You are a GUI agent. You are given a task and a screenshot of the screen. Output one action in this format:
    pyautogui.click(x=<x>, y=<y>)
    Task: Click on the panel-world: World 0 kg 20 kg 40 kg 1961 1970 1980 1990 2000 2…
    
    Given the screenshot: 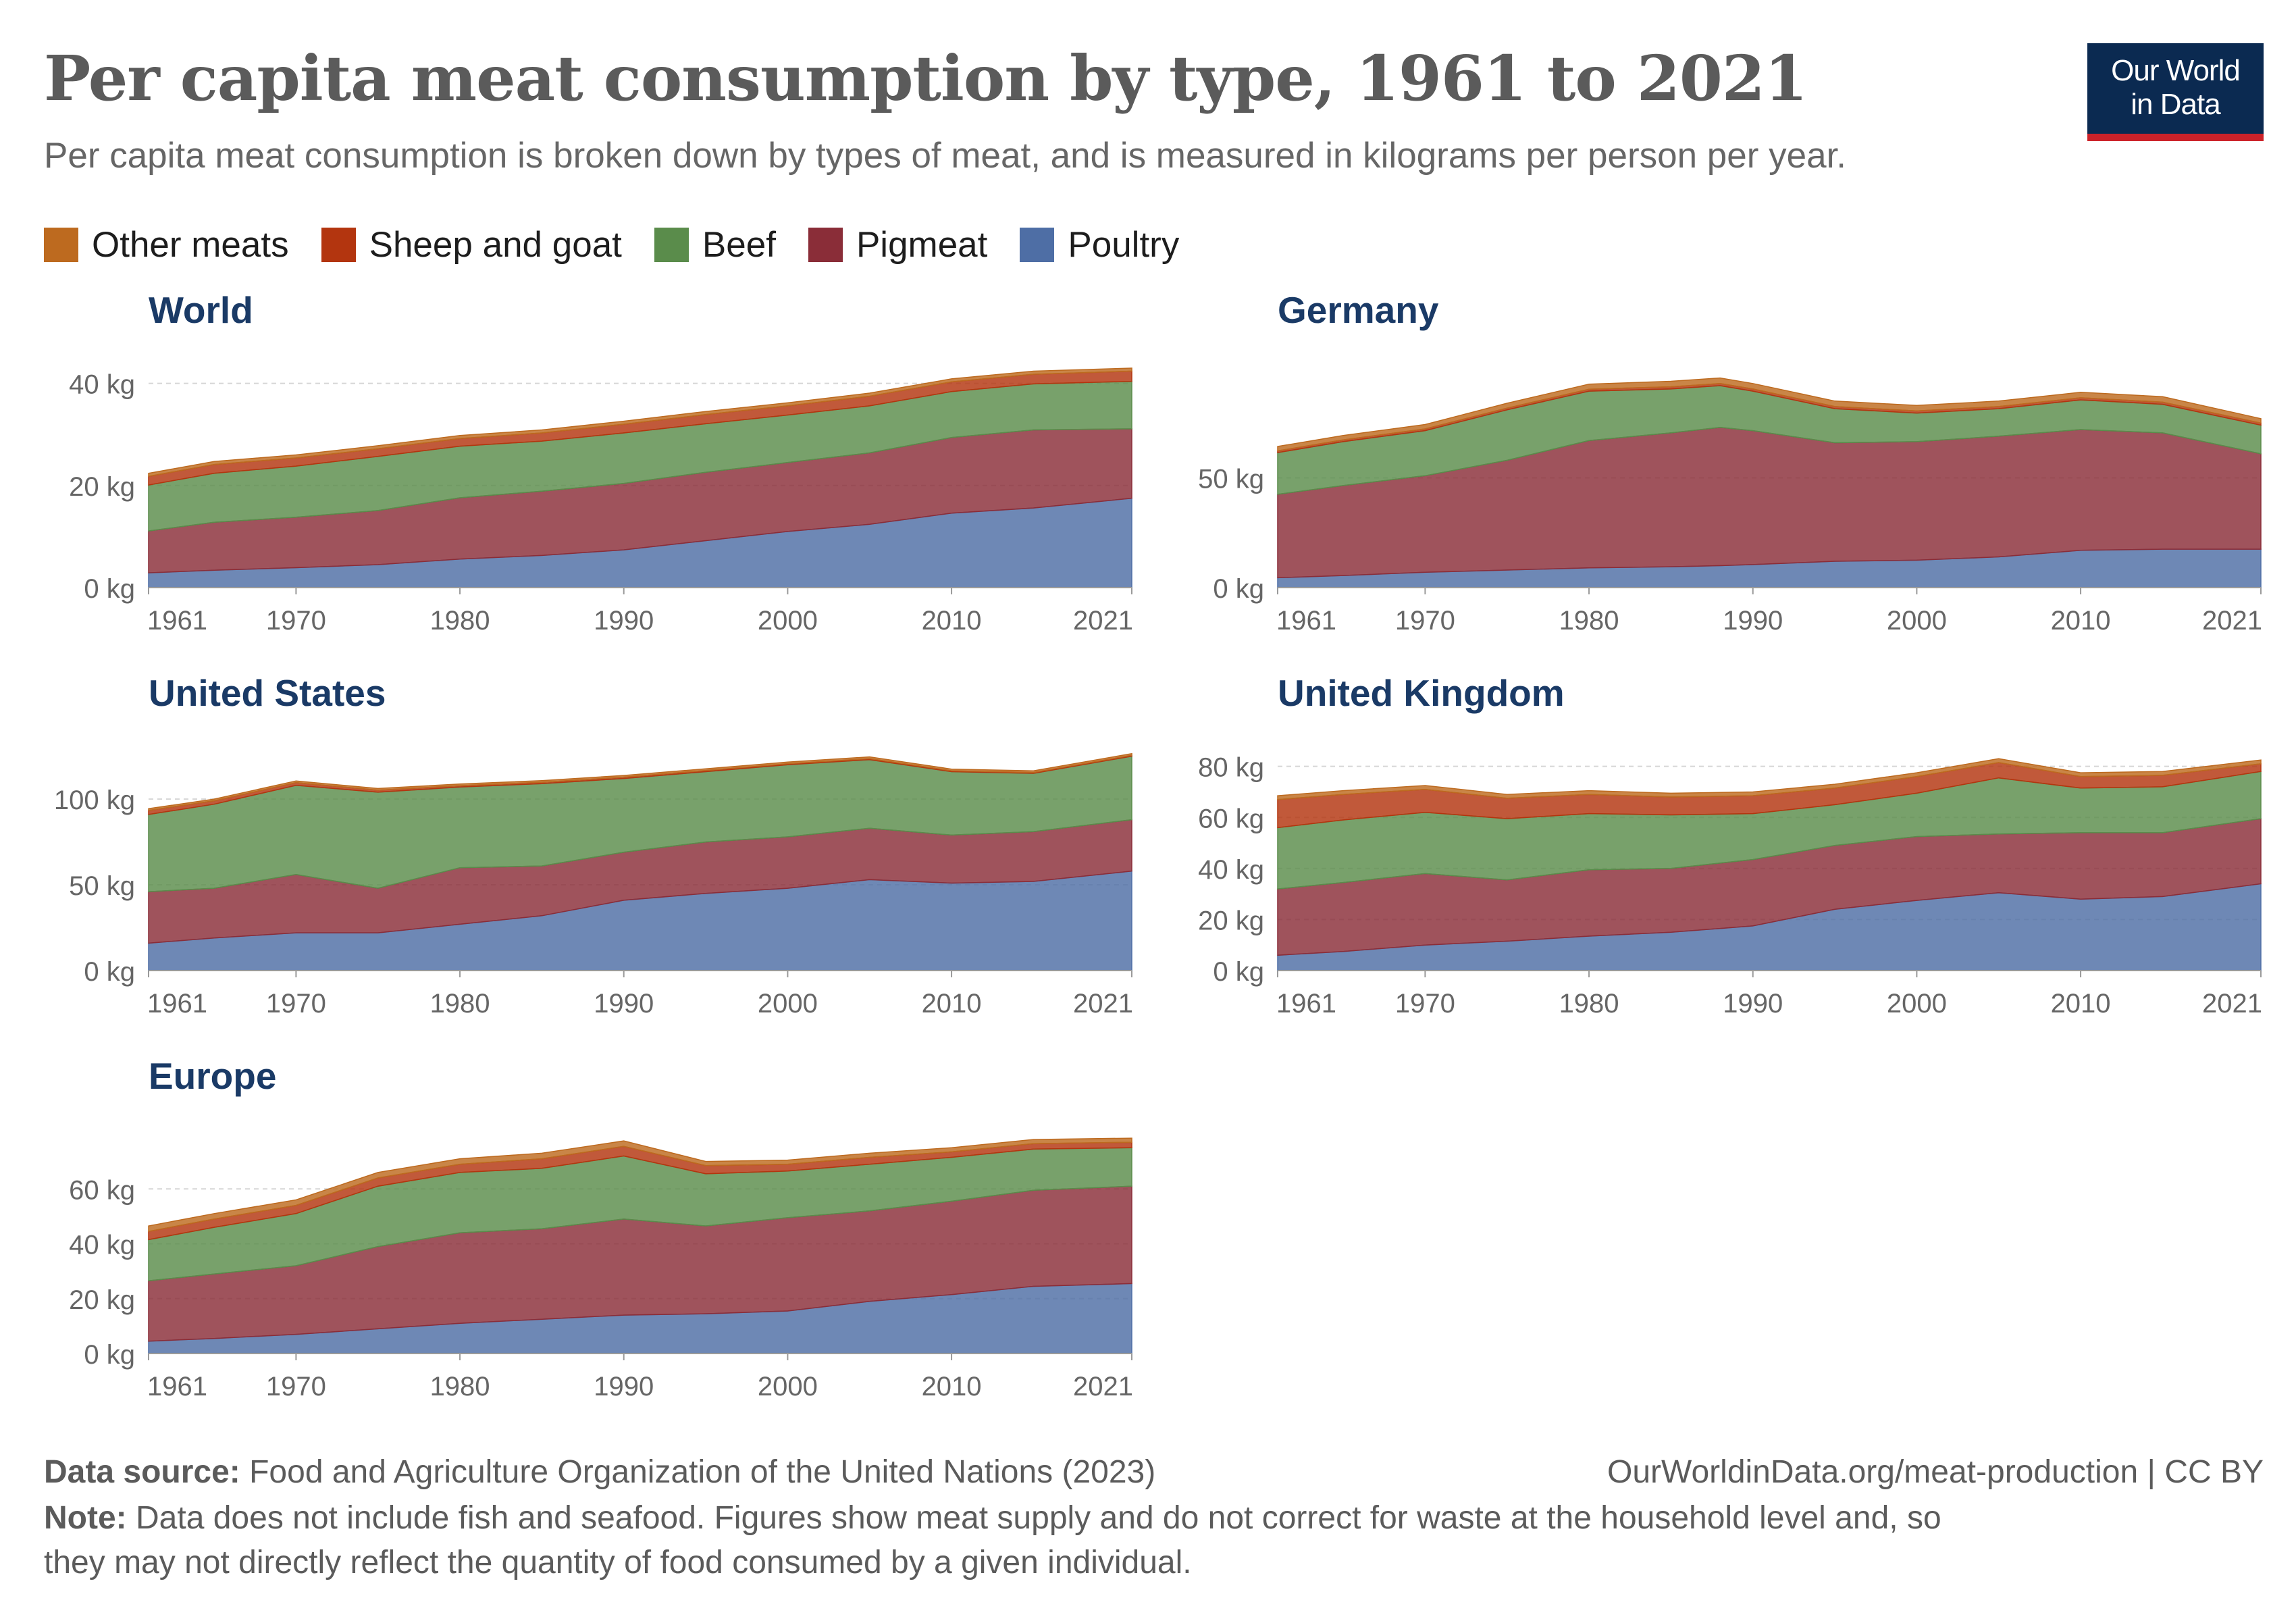 What is the action you would take?
    pyautogui.click(x=601, y=462)
    